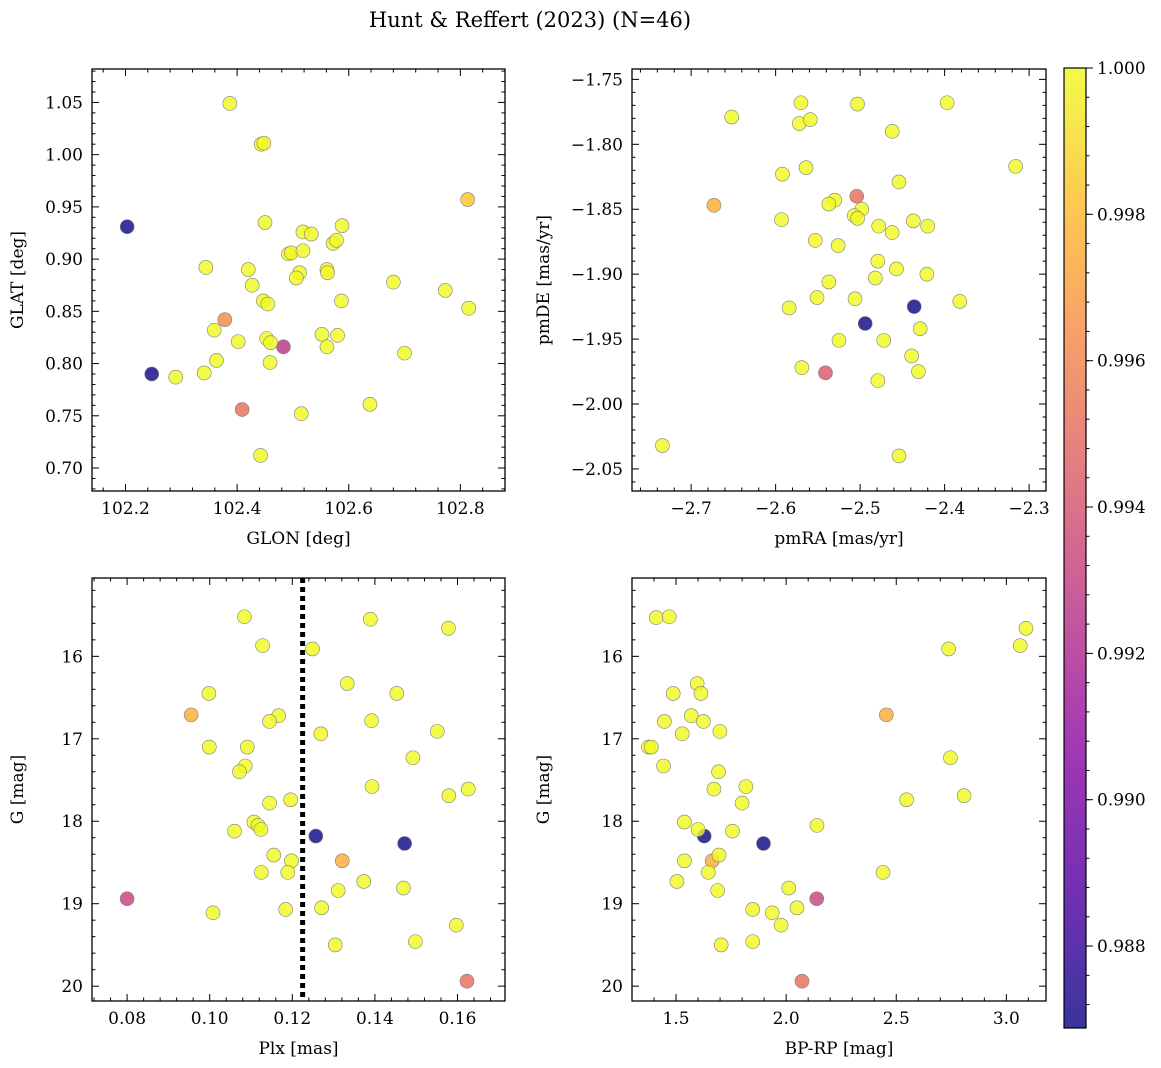 The width and height of the screenshot is (1161, 1068). What do you see at coordinates (18, 789) in the screenshot?
I see `y-axis-label: G [mag]` at bounding box center [18, 789].